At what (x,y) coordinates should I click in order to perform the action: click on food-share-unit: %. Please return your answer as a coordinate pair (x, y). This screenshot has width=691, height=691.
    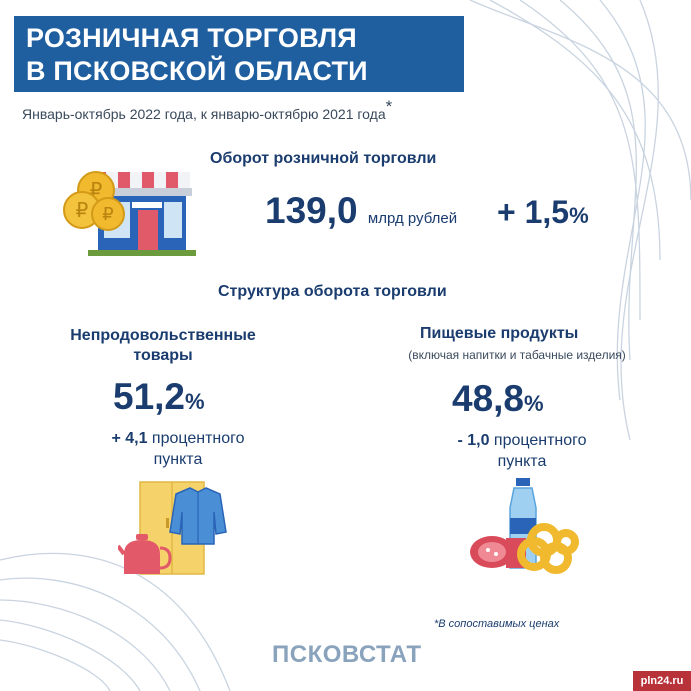
    Looking at the image, I should click on (534, 403).